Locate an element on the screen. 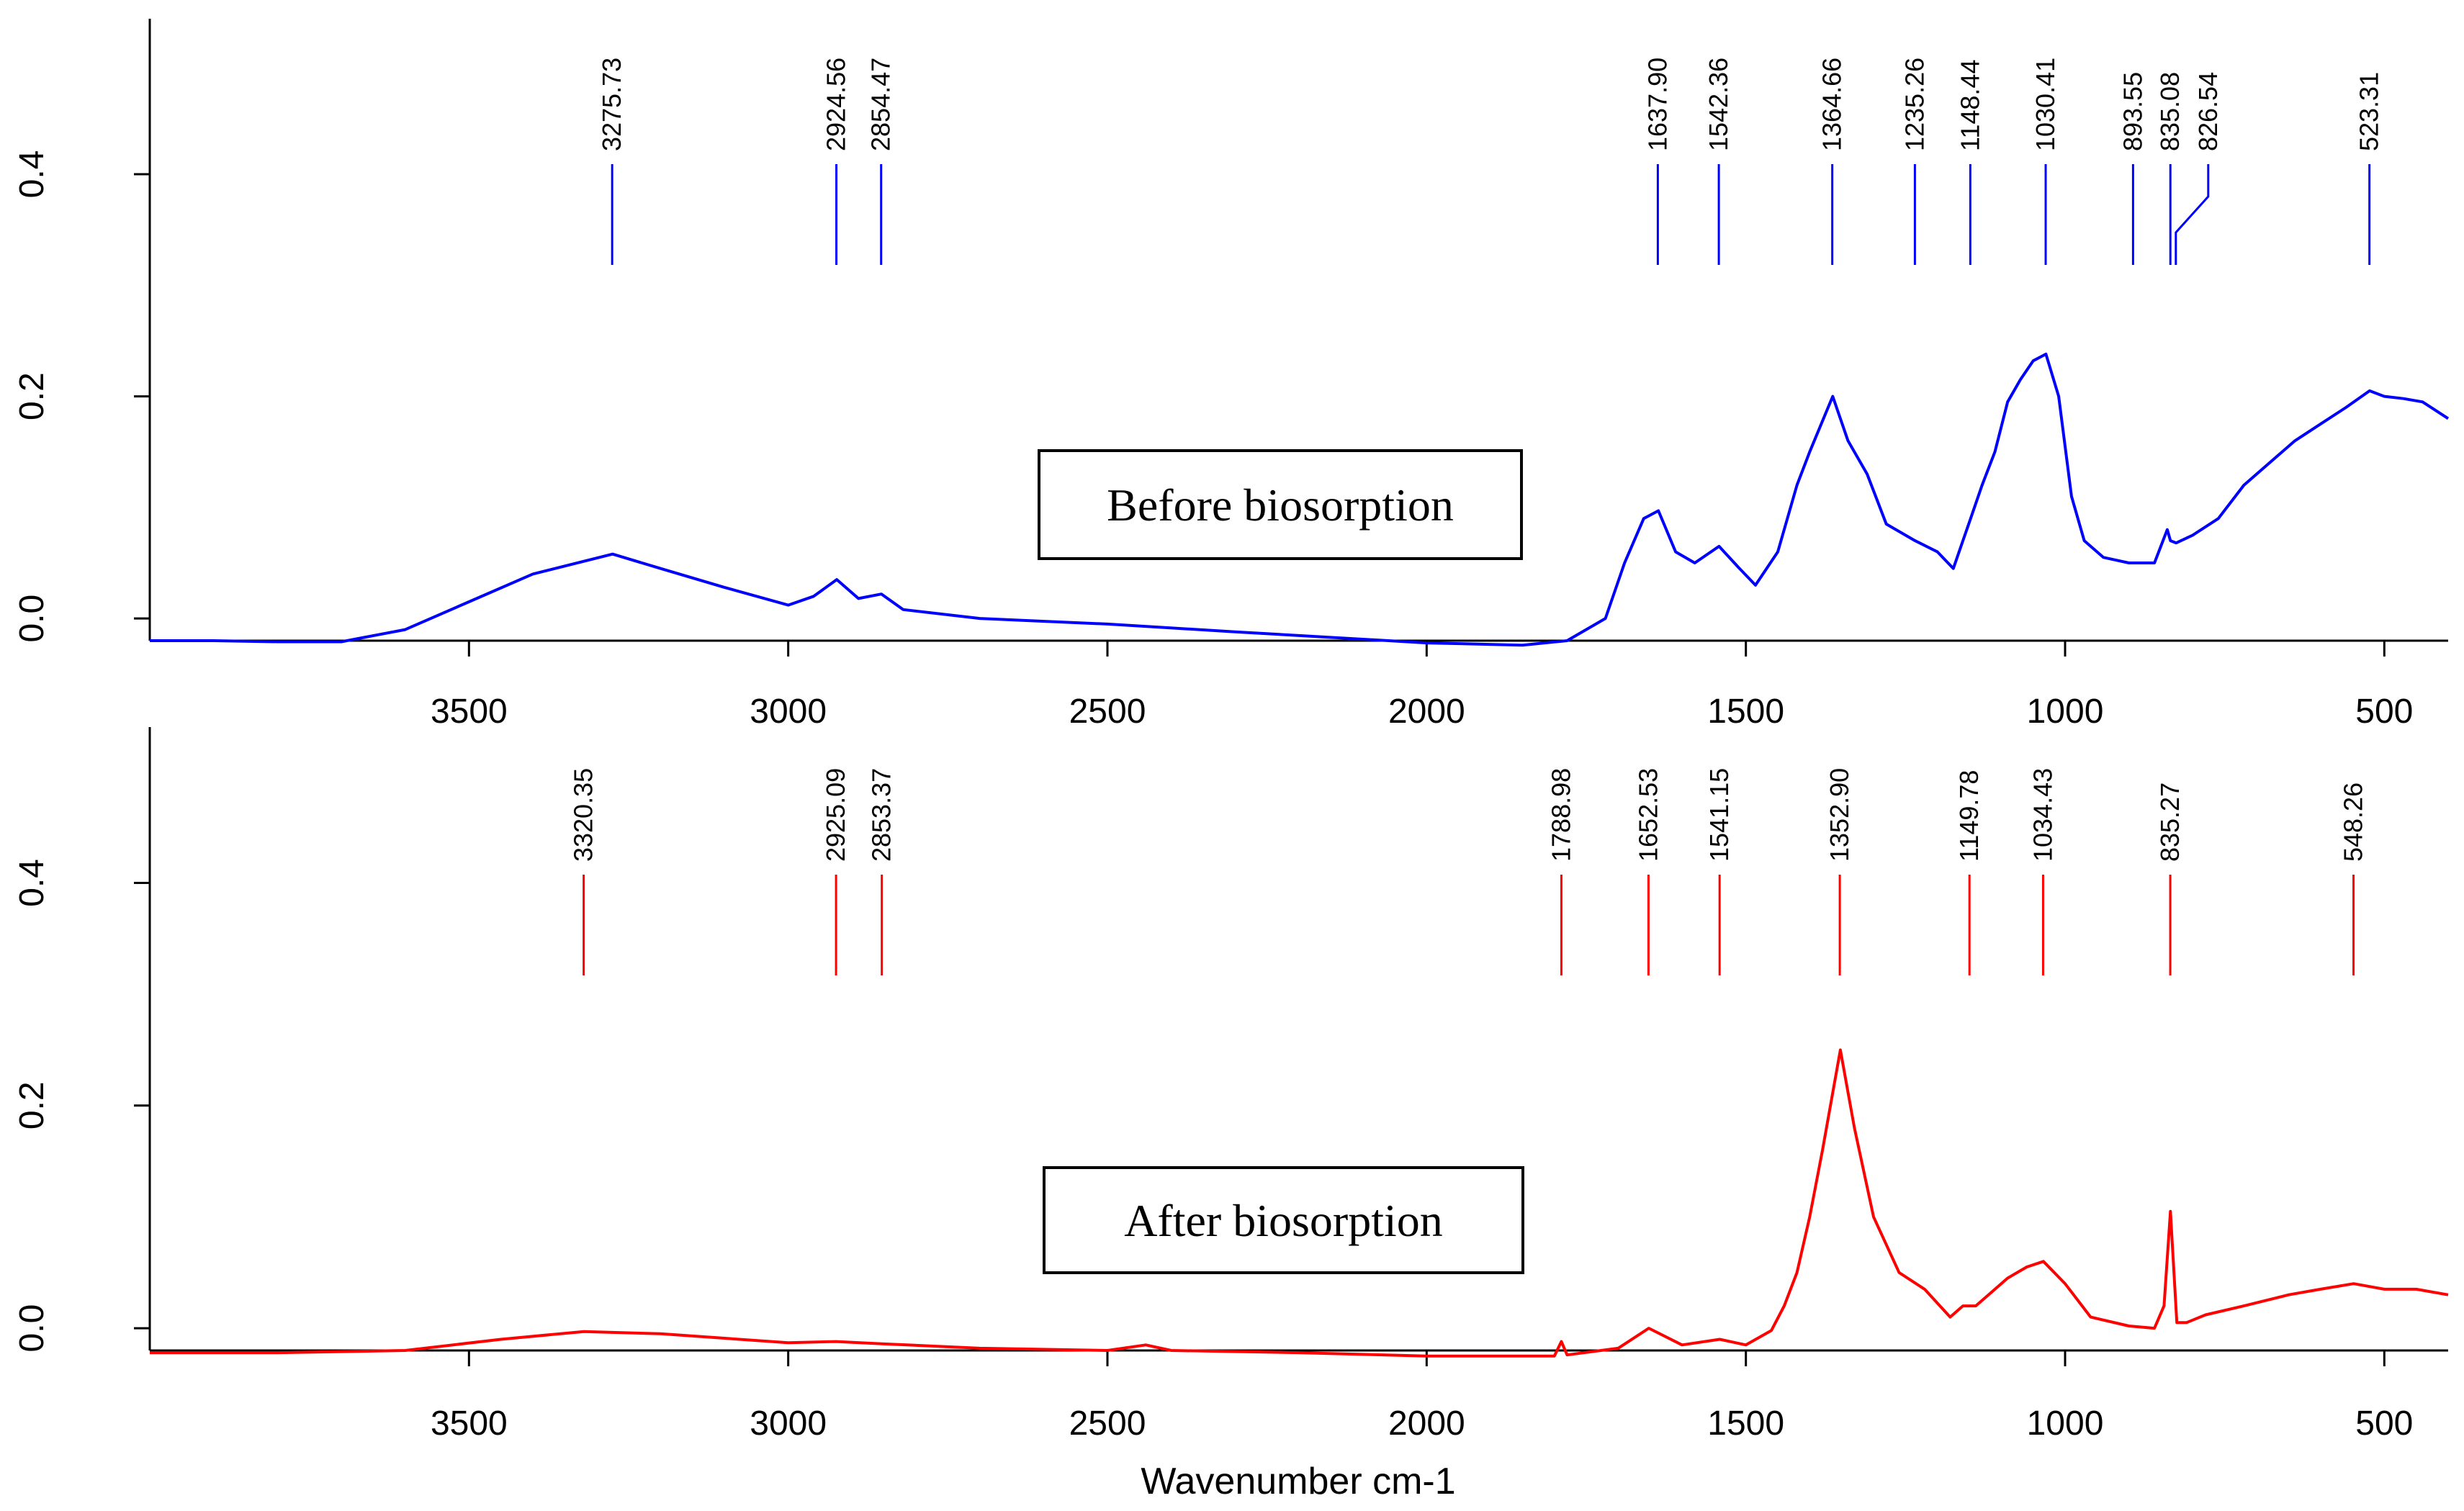  top-x-tick-label: 2000 is located at coordinates (1426, 712).